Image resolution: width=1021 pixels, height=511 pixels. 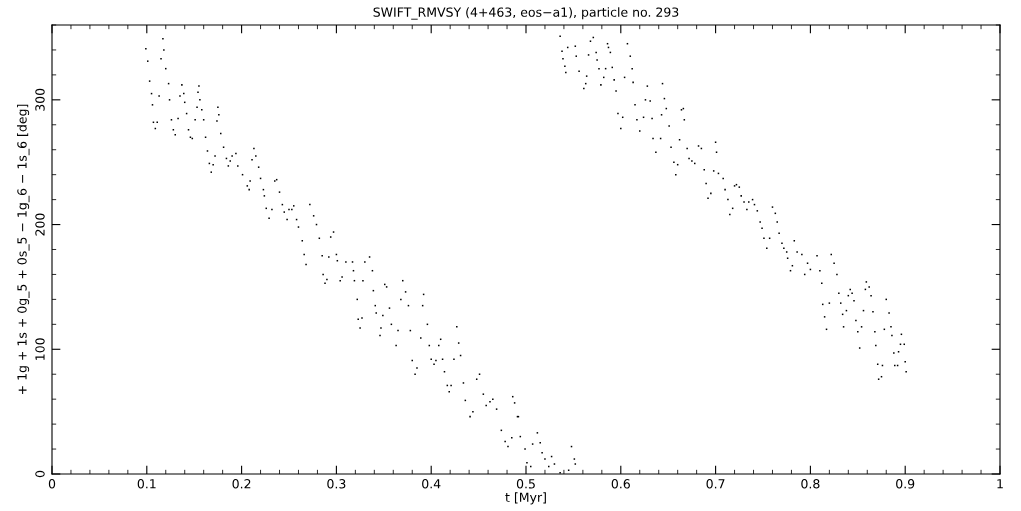 What do you see at coordinates (431, 484) in the screenshot?
I see `x-tick-label: 0.4` at bounding box center [431, 484].